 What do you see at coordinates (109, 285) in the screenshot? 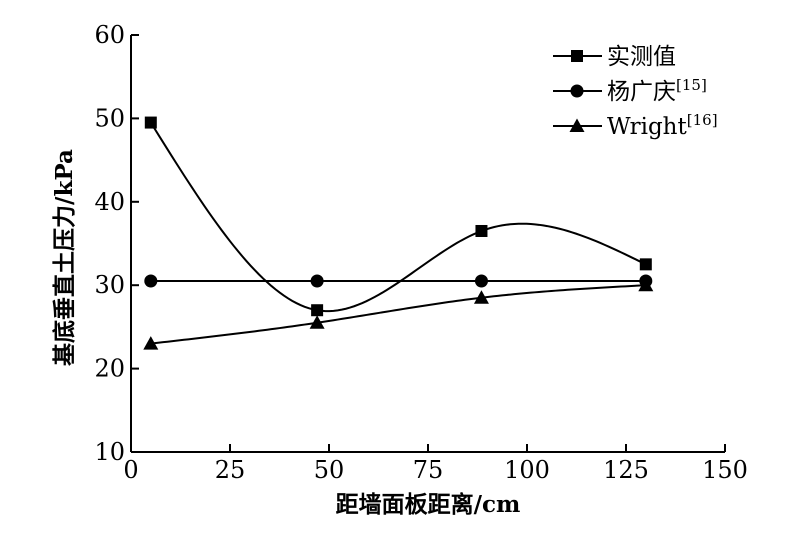
I see `y-tick-label: 30` at bounding box center [109, 285].